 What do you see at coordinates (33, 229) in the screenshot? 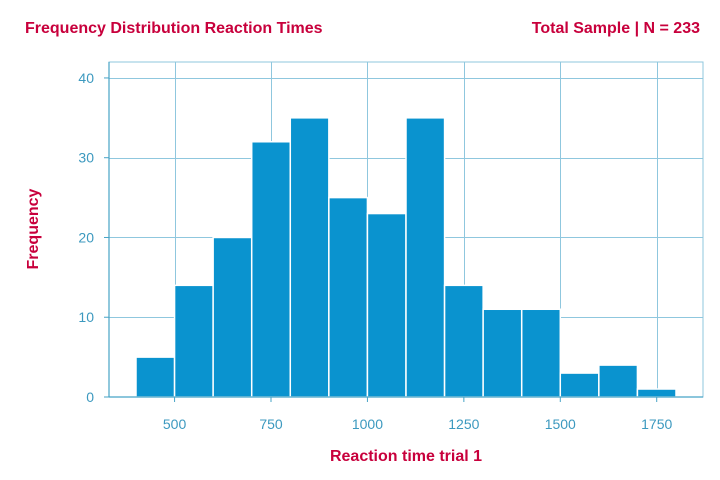
I see `y-axis-label: Frequency` at bounding box center [33, 229].